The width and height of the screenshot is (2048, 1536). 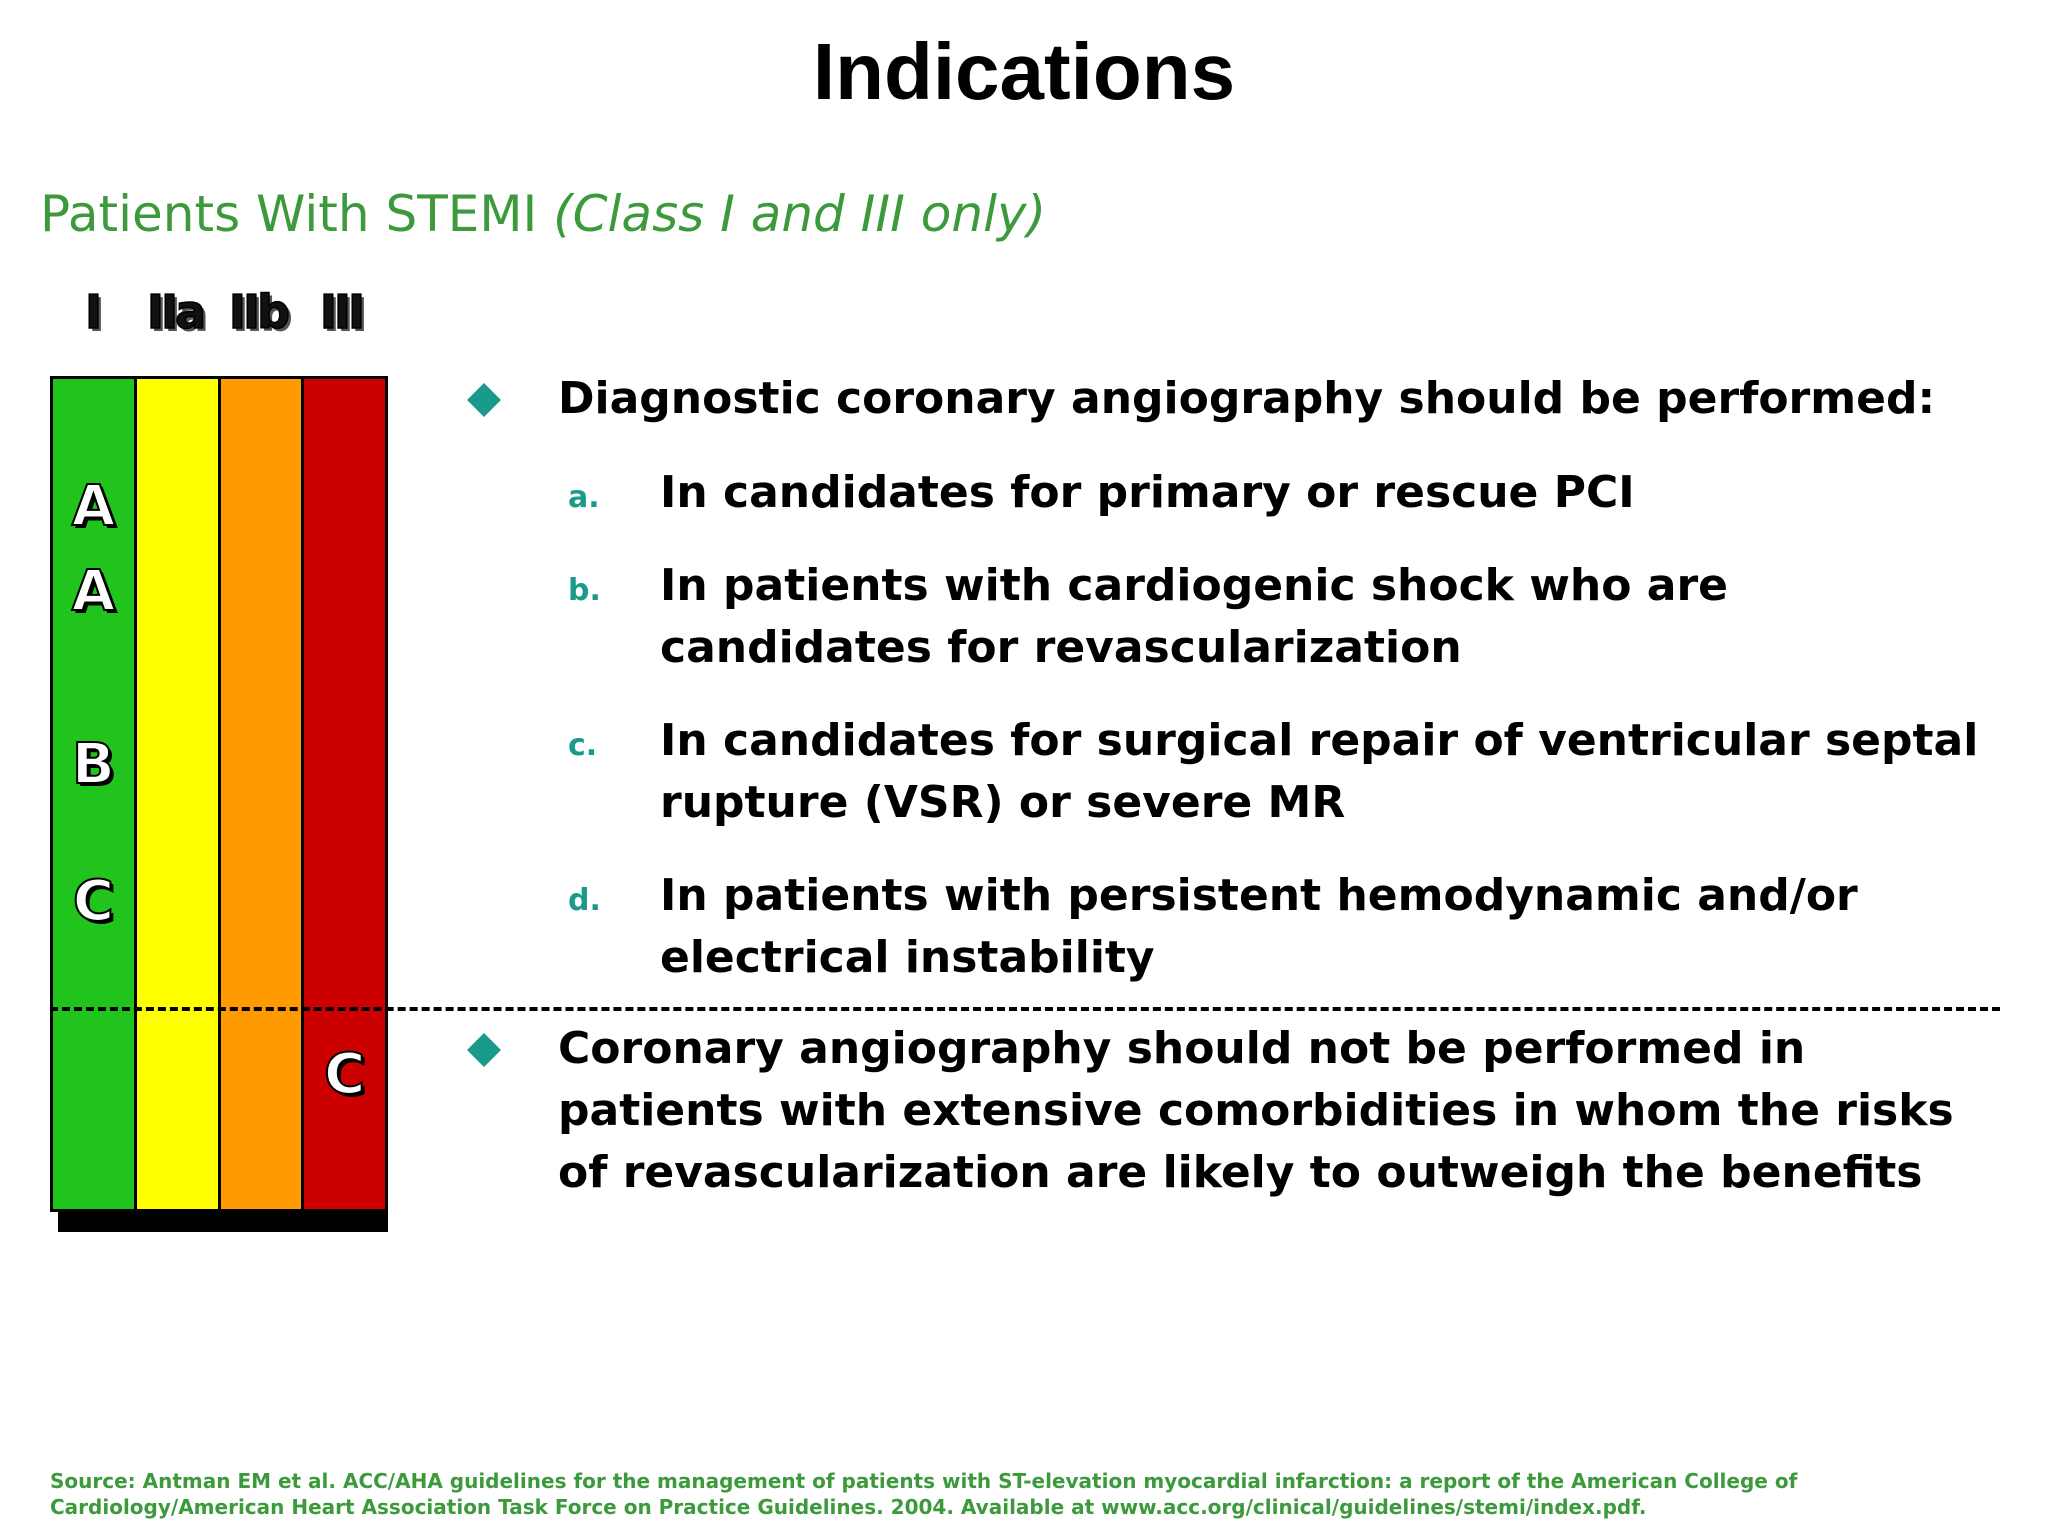 I want to click on slide-title: Indications, so click(x=1024, y=71).